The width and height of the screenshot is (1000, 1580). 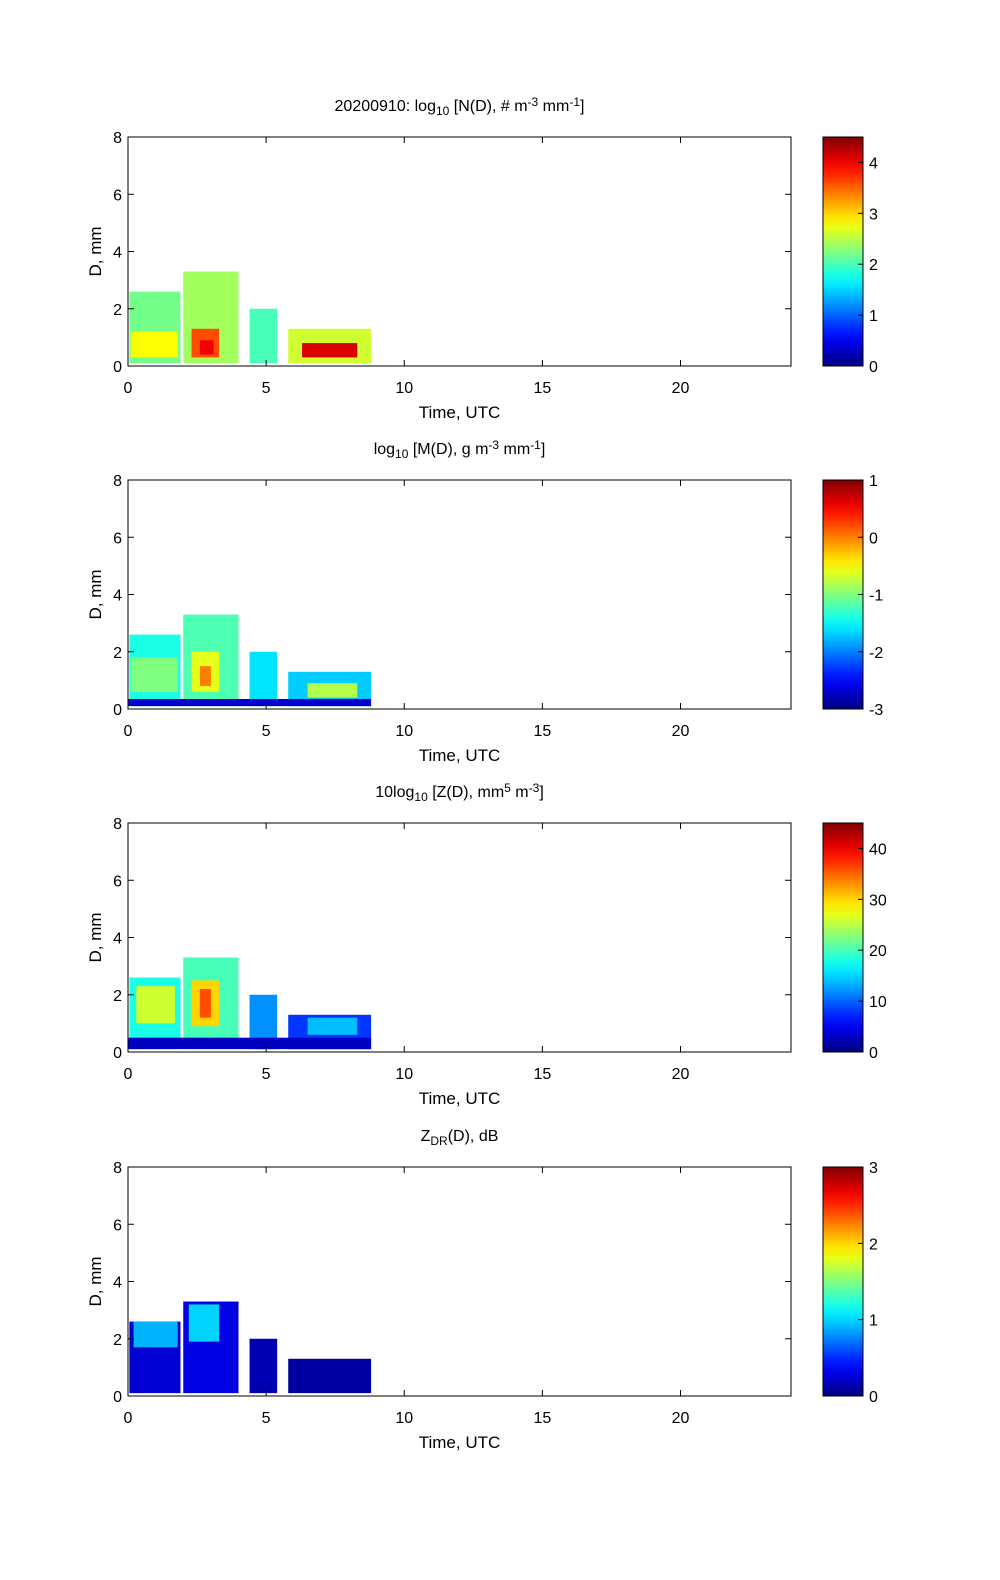 What do you see at coordinates (876, 710) in the screenshot?
I see `colorbar-tick-label: -3` at bounding box center [876, 710].